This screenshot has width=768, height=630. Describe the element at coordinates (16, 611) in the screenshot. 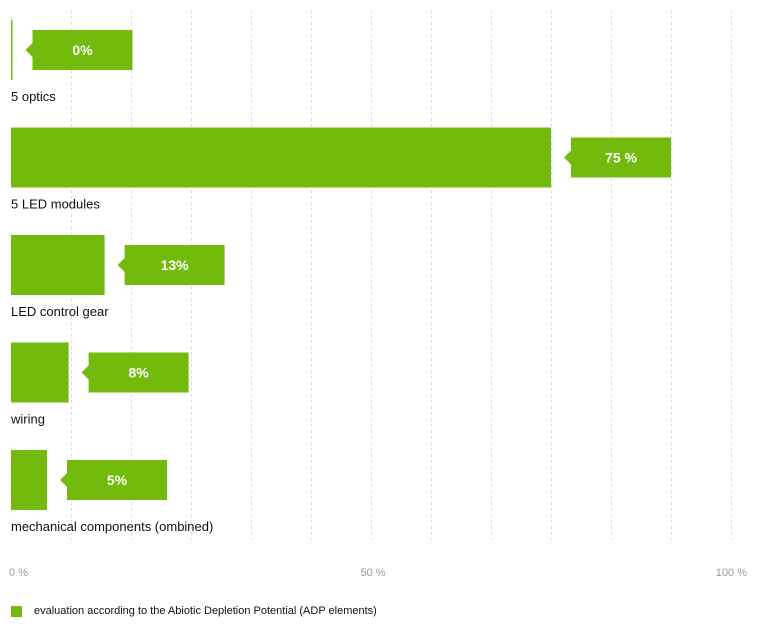

I see `legend-swatch` at that location.